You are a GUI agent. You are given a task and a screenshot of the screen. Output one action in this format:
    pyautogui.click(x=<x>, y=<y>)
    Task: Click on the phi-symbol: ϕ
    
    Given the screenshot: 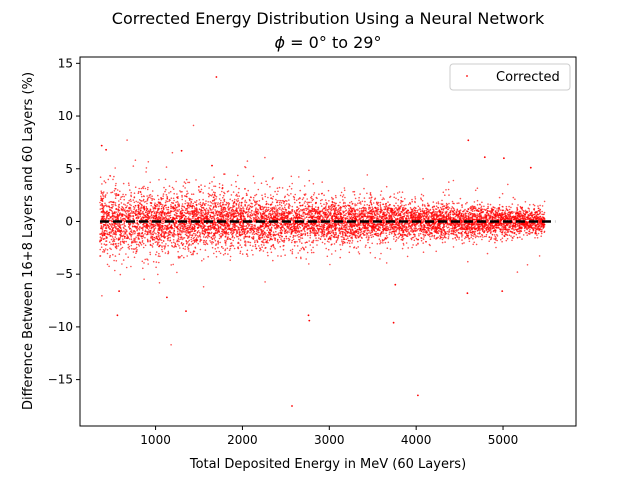 What is the action you would take?
    pyautogui.click(x=280, y=42)
    